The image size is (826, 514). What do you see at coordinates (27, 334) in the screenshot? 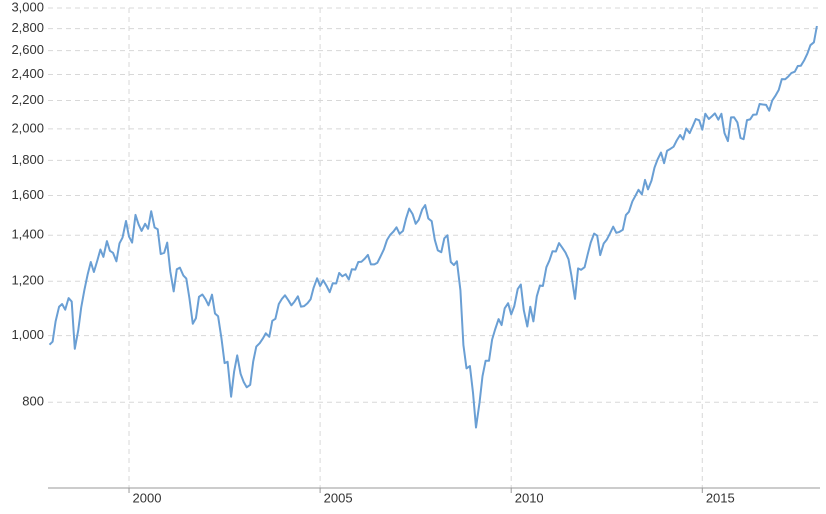
I see `y-tick-label: 1,000` at bounding box center [27, 334].